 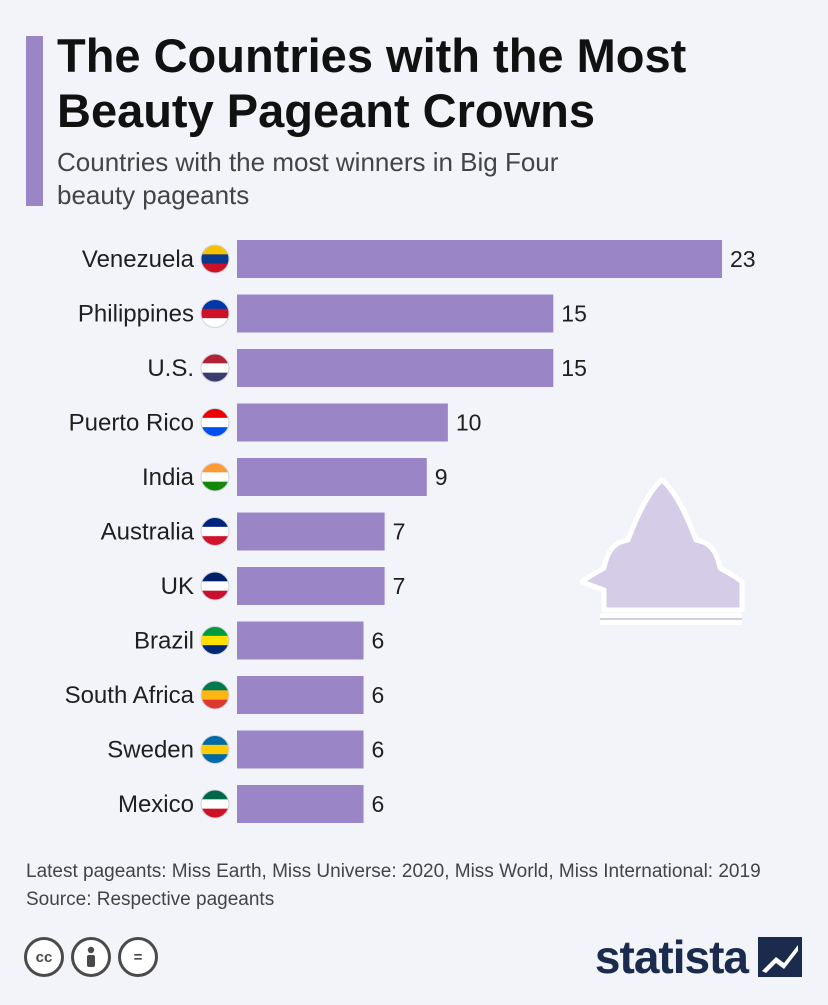 What do you see at coordinates (311, 586) in the screenshot?
I see `bar-uk` at bounding box center [311, 586].